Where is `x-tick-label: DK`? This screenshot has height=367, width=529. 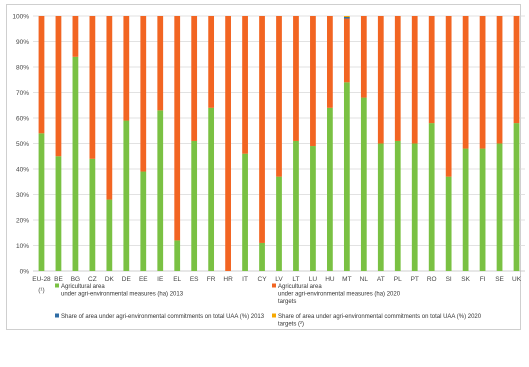
x-tick-label: DK is located at coordinates (110, 279).